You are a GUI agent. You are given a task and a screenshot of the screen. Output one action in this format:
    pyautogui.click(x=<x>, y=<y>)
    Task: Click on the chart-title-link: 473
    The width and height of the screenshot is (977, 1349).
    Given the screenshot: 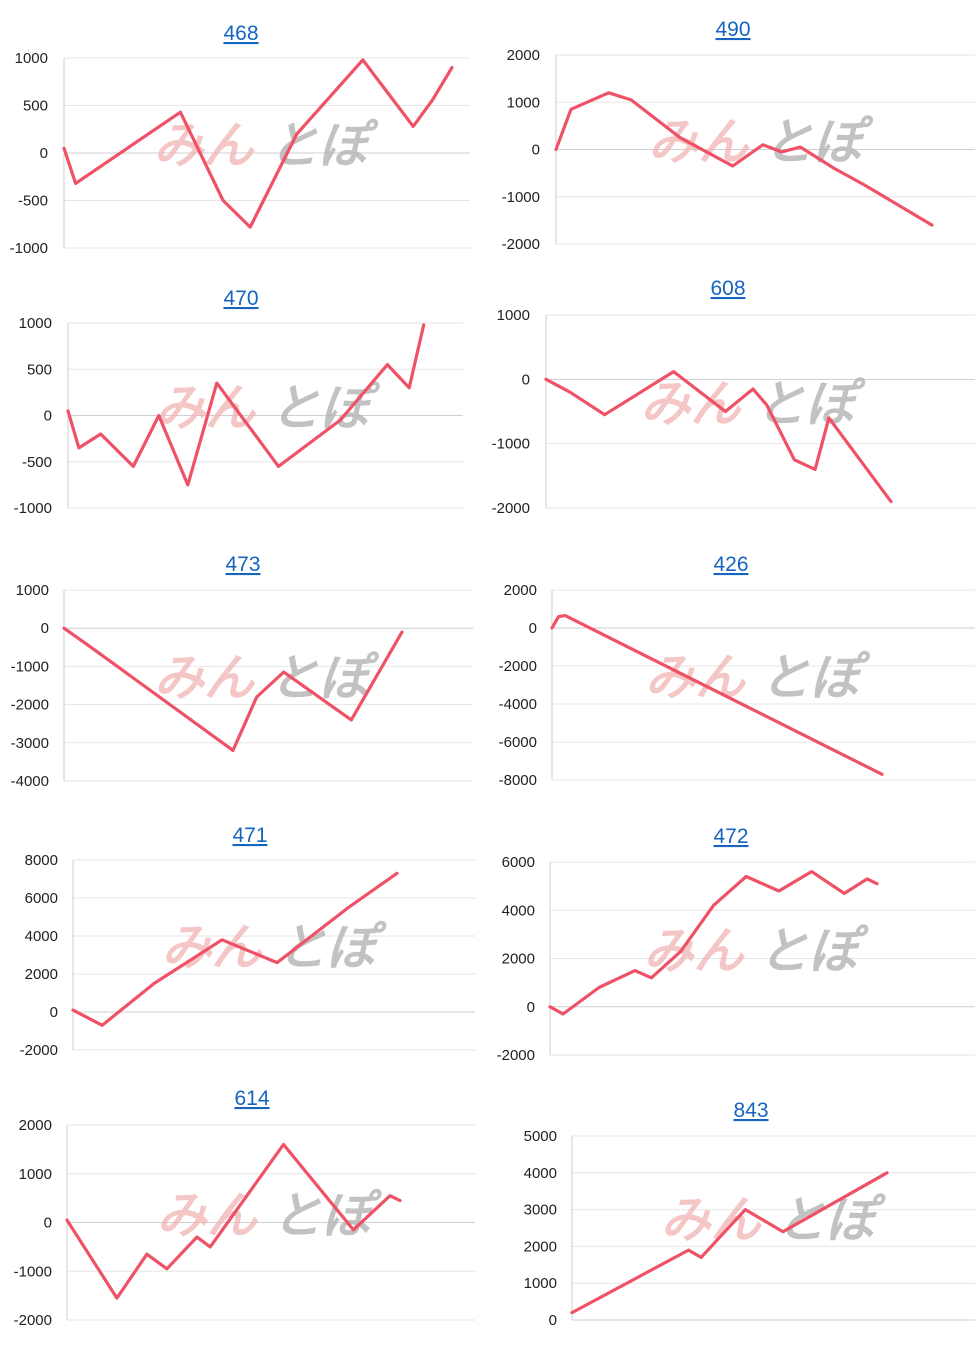 What is the action you would take?
    pyautogui.click(x=242, y=564)
    